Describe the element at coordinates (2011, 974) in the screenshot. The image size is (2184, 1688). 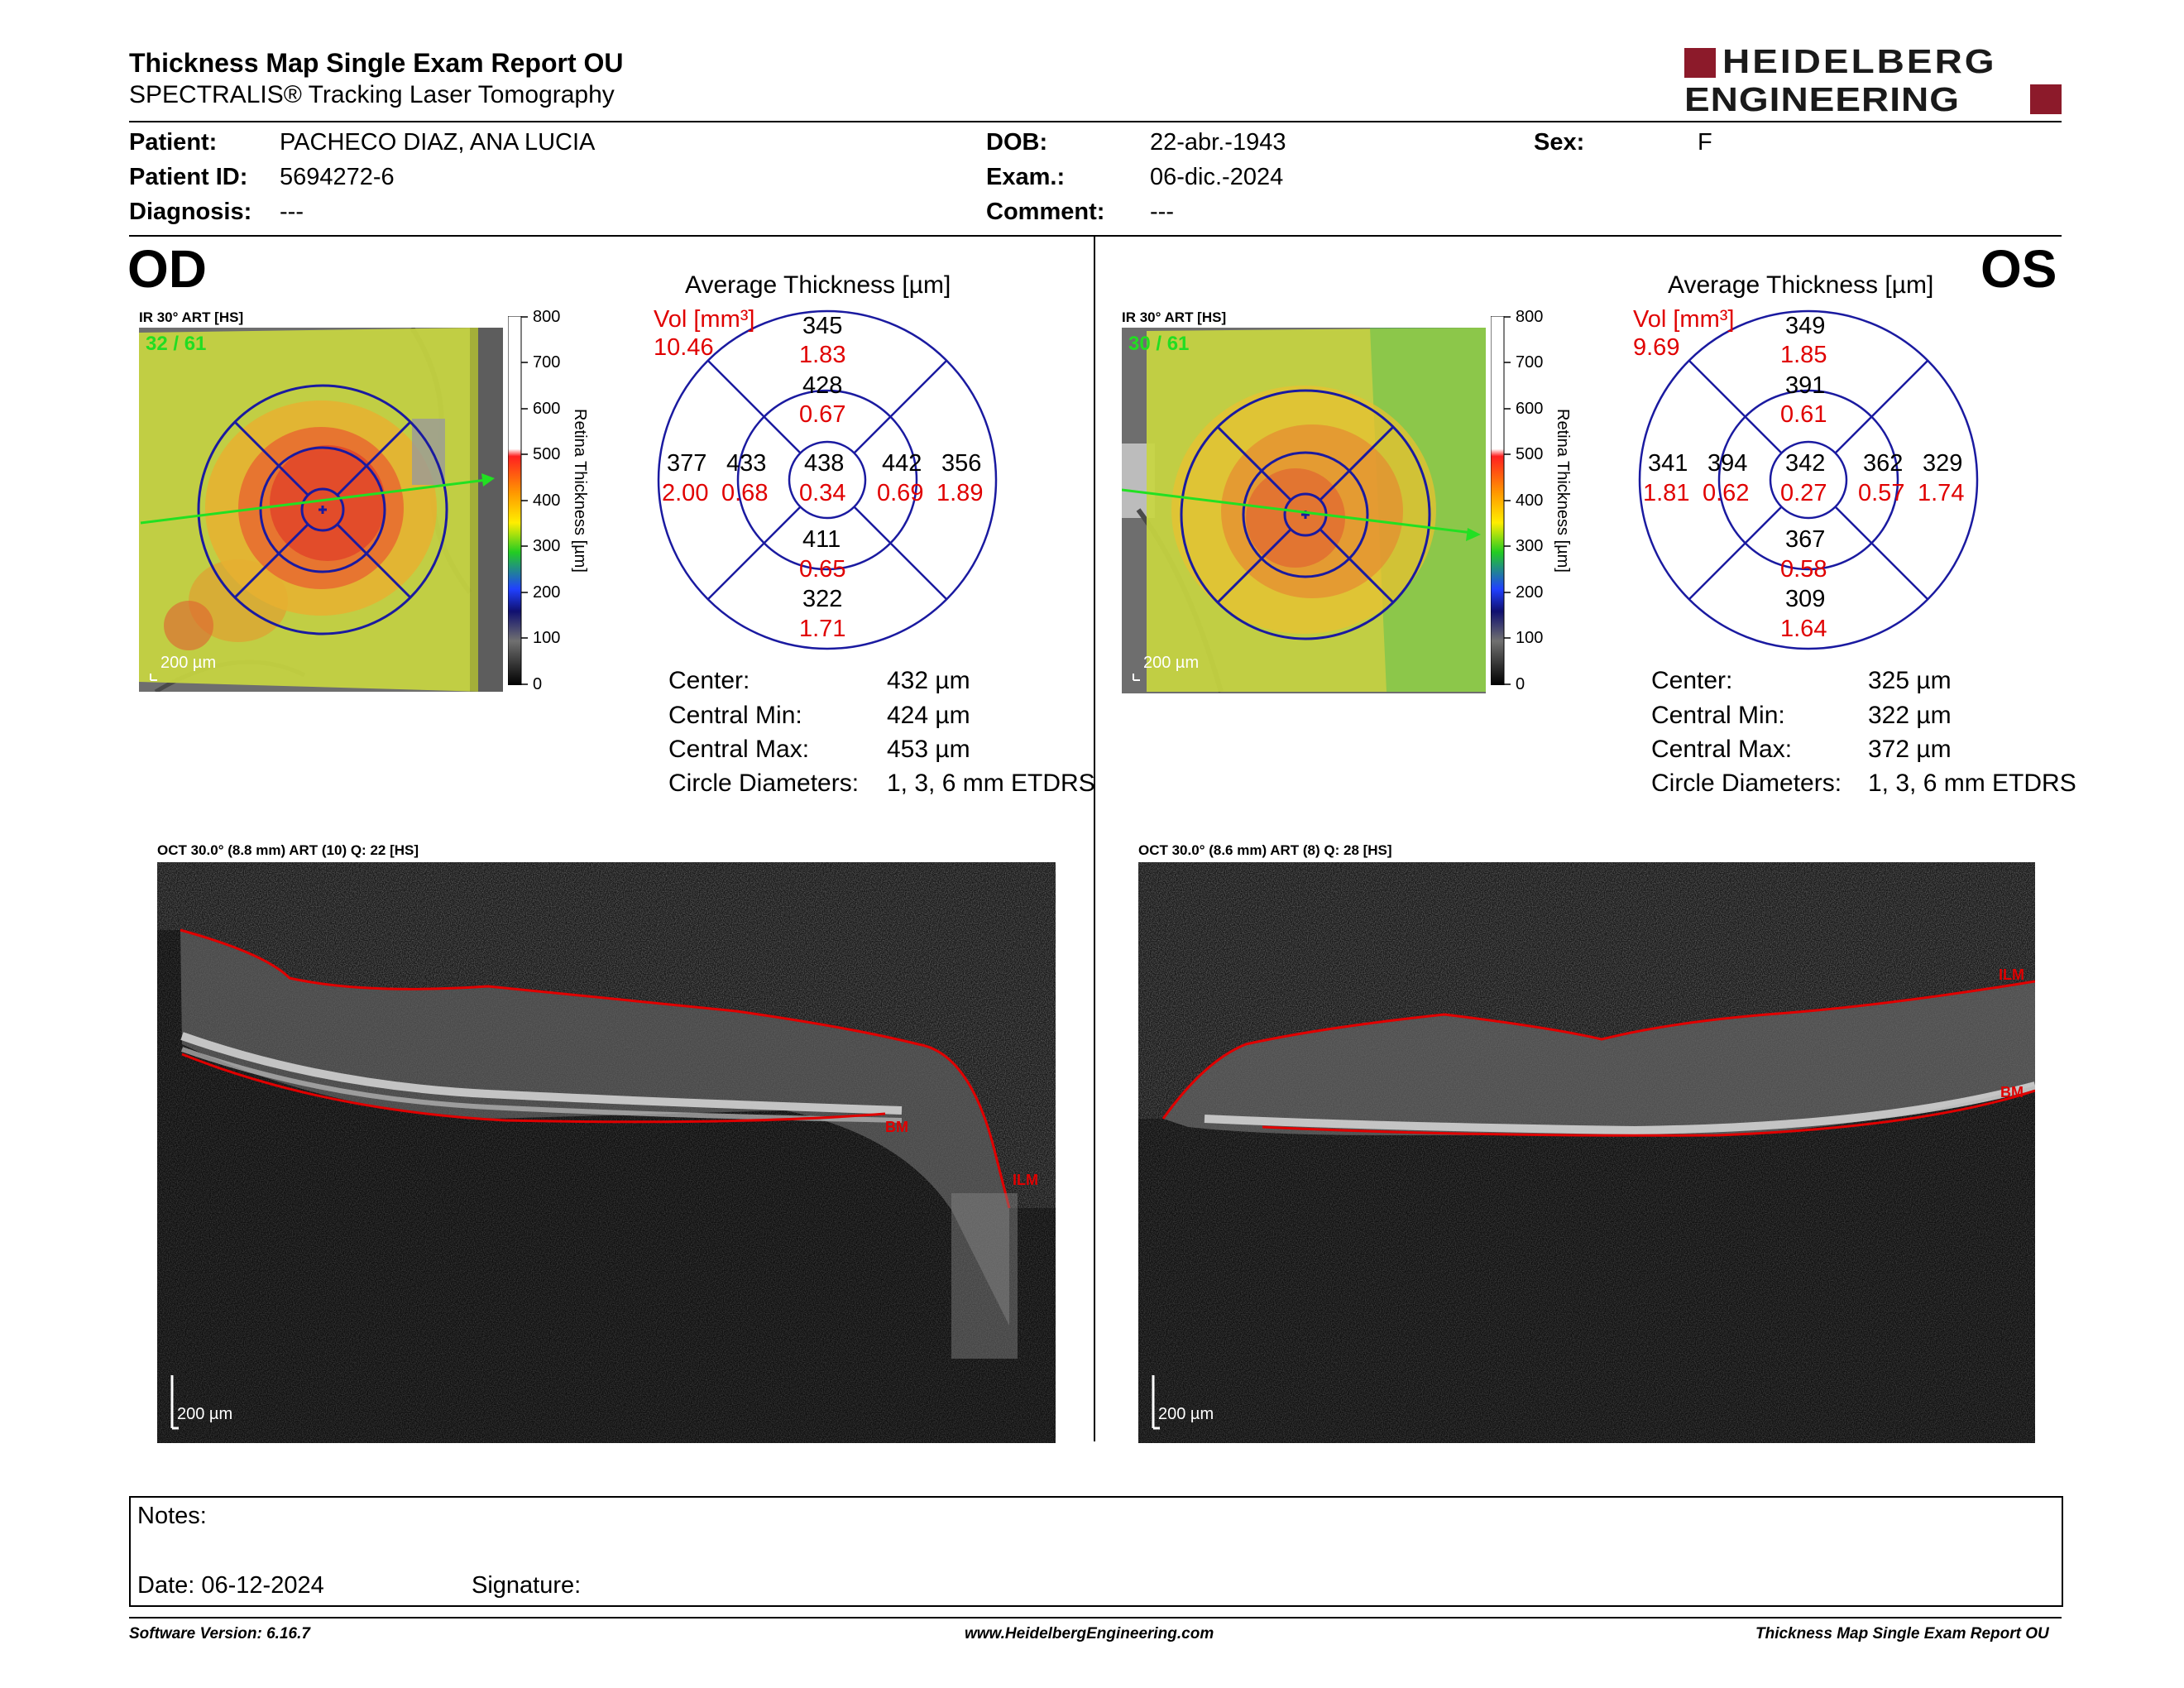
I see `os-ilm-label: ILM` at that location.